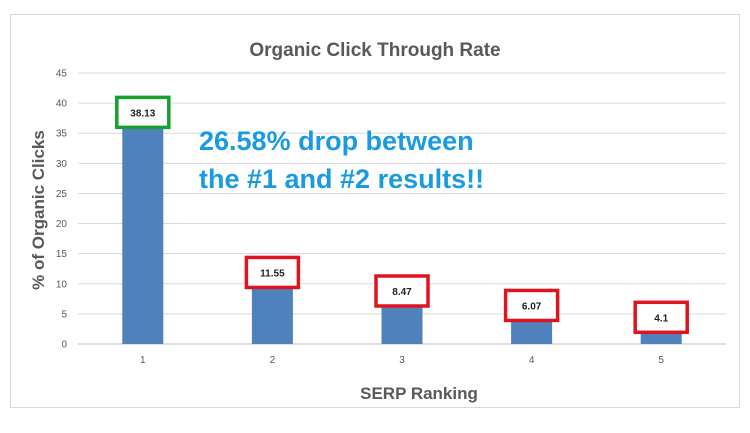 This screenshot has width=750, height=433. Describe the element at coordinates (62, 284) in the screenshot. I see `y-tick-label: 10` at that location.